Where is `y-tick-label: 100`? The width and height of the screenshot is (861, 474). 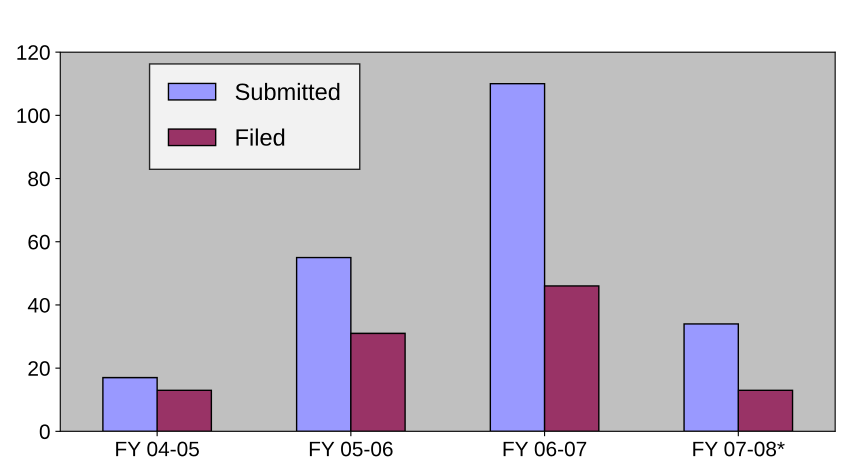 y-tick-label: 100 is located at coordinates (33, 116).